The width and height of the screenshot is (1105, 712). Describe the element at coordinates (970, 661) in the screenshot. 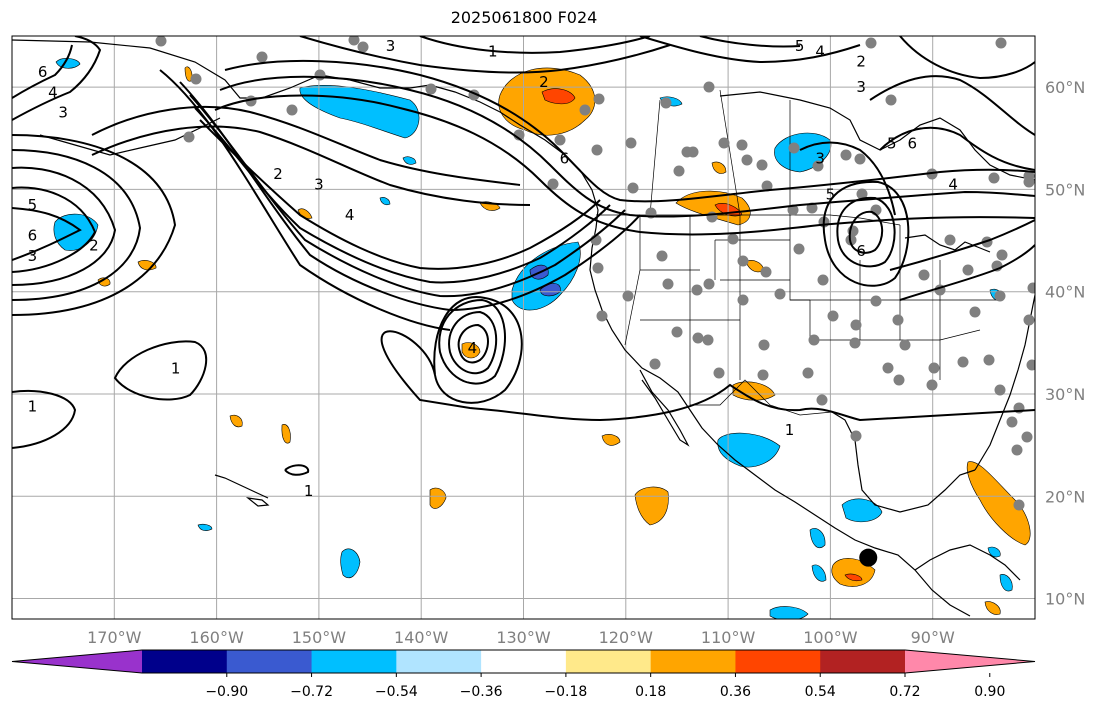

I see `colorbar-extend-high` at that location.